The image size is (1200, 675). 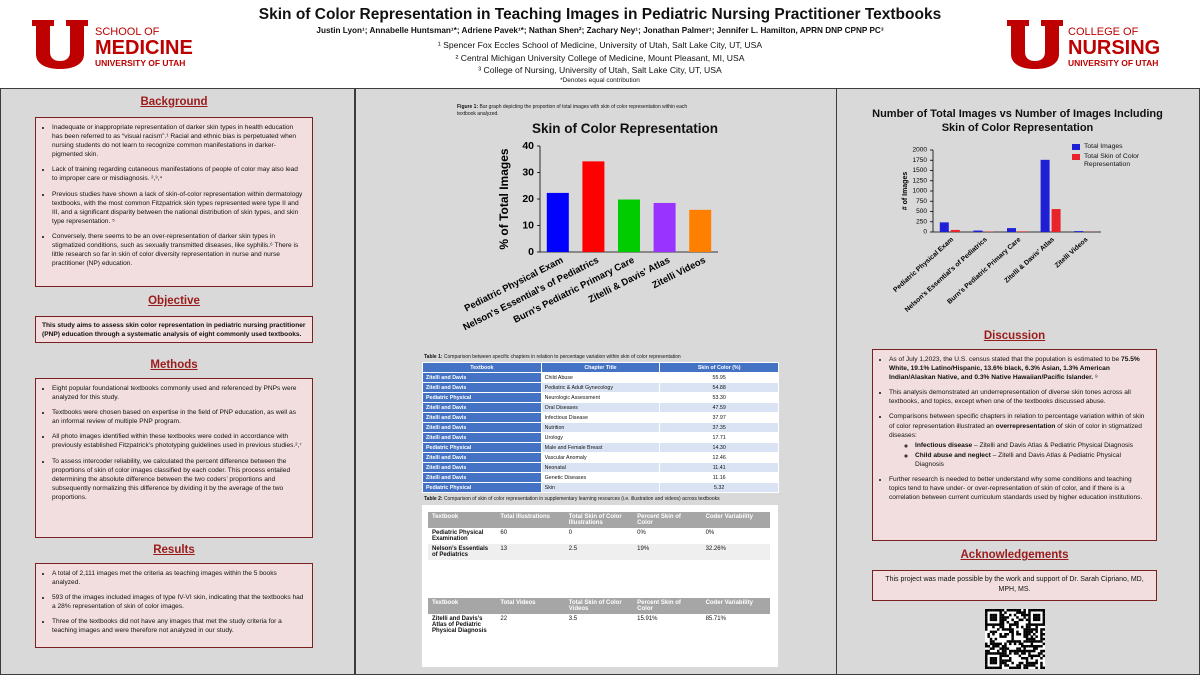 What do you see at coordinates (530, 606) in the screenshot?
I see `header-cell: Total Videos` at bounding box center [530, 606].